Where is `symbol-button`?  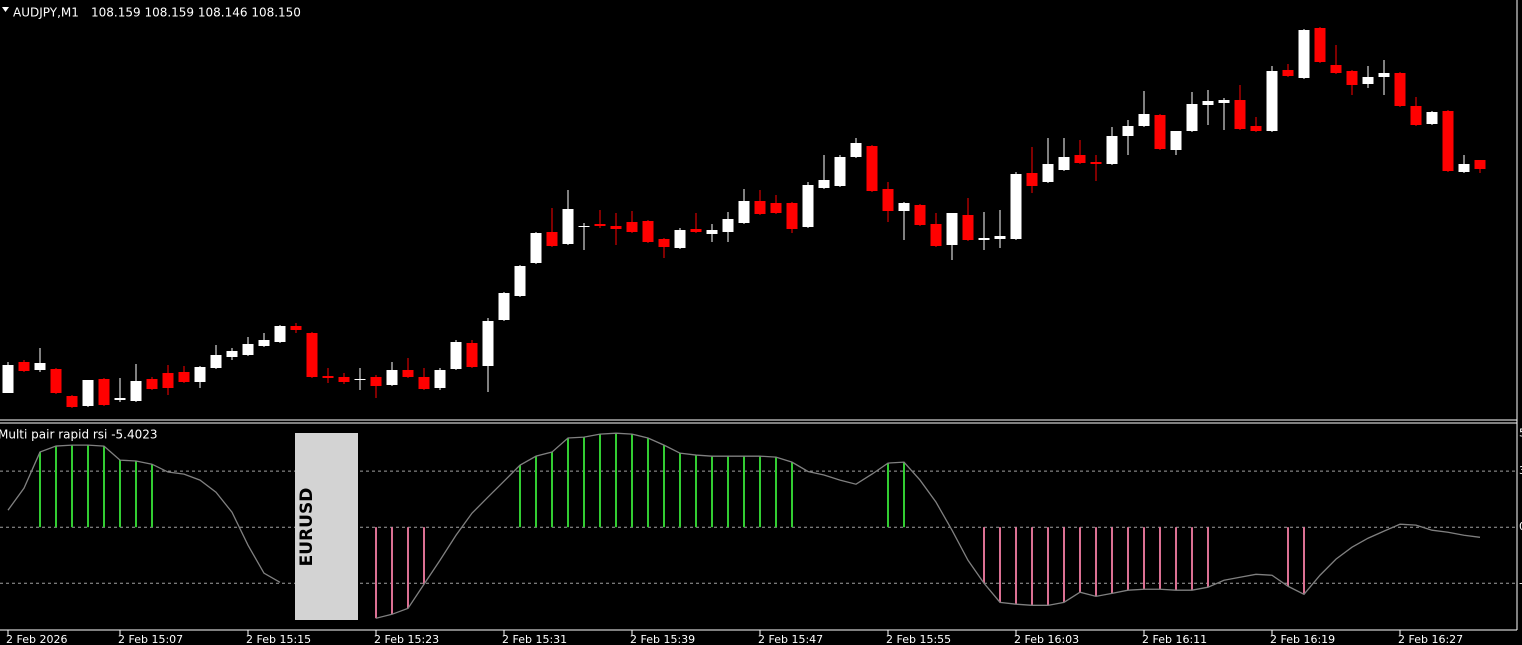
symbol-button is located at coordinates (326, 526).